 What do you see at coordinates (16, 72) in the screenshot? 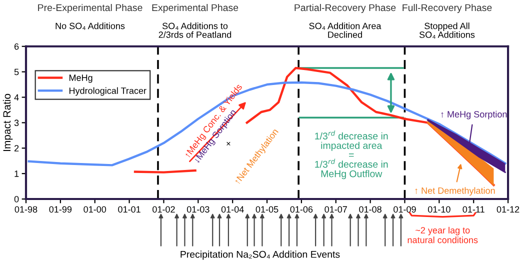
I see `y-tick-label: 5` at bounding box center [16, 72].